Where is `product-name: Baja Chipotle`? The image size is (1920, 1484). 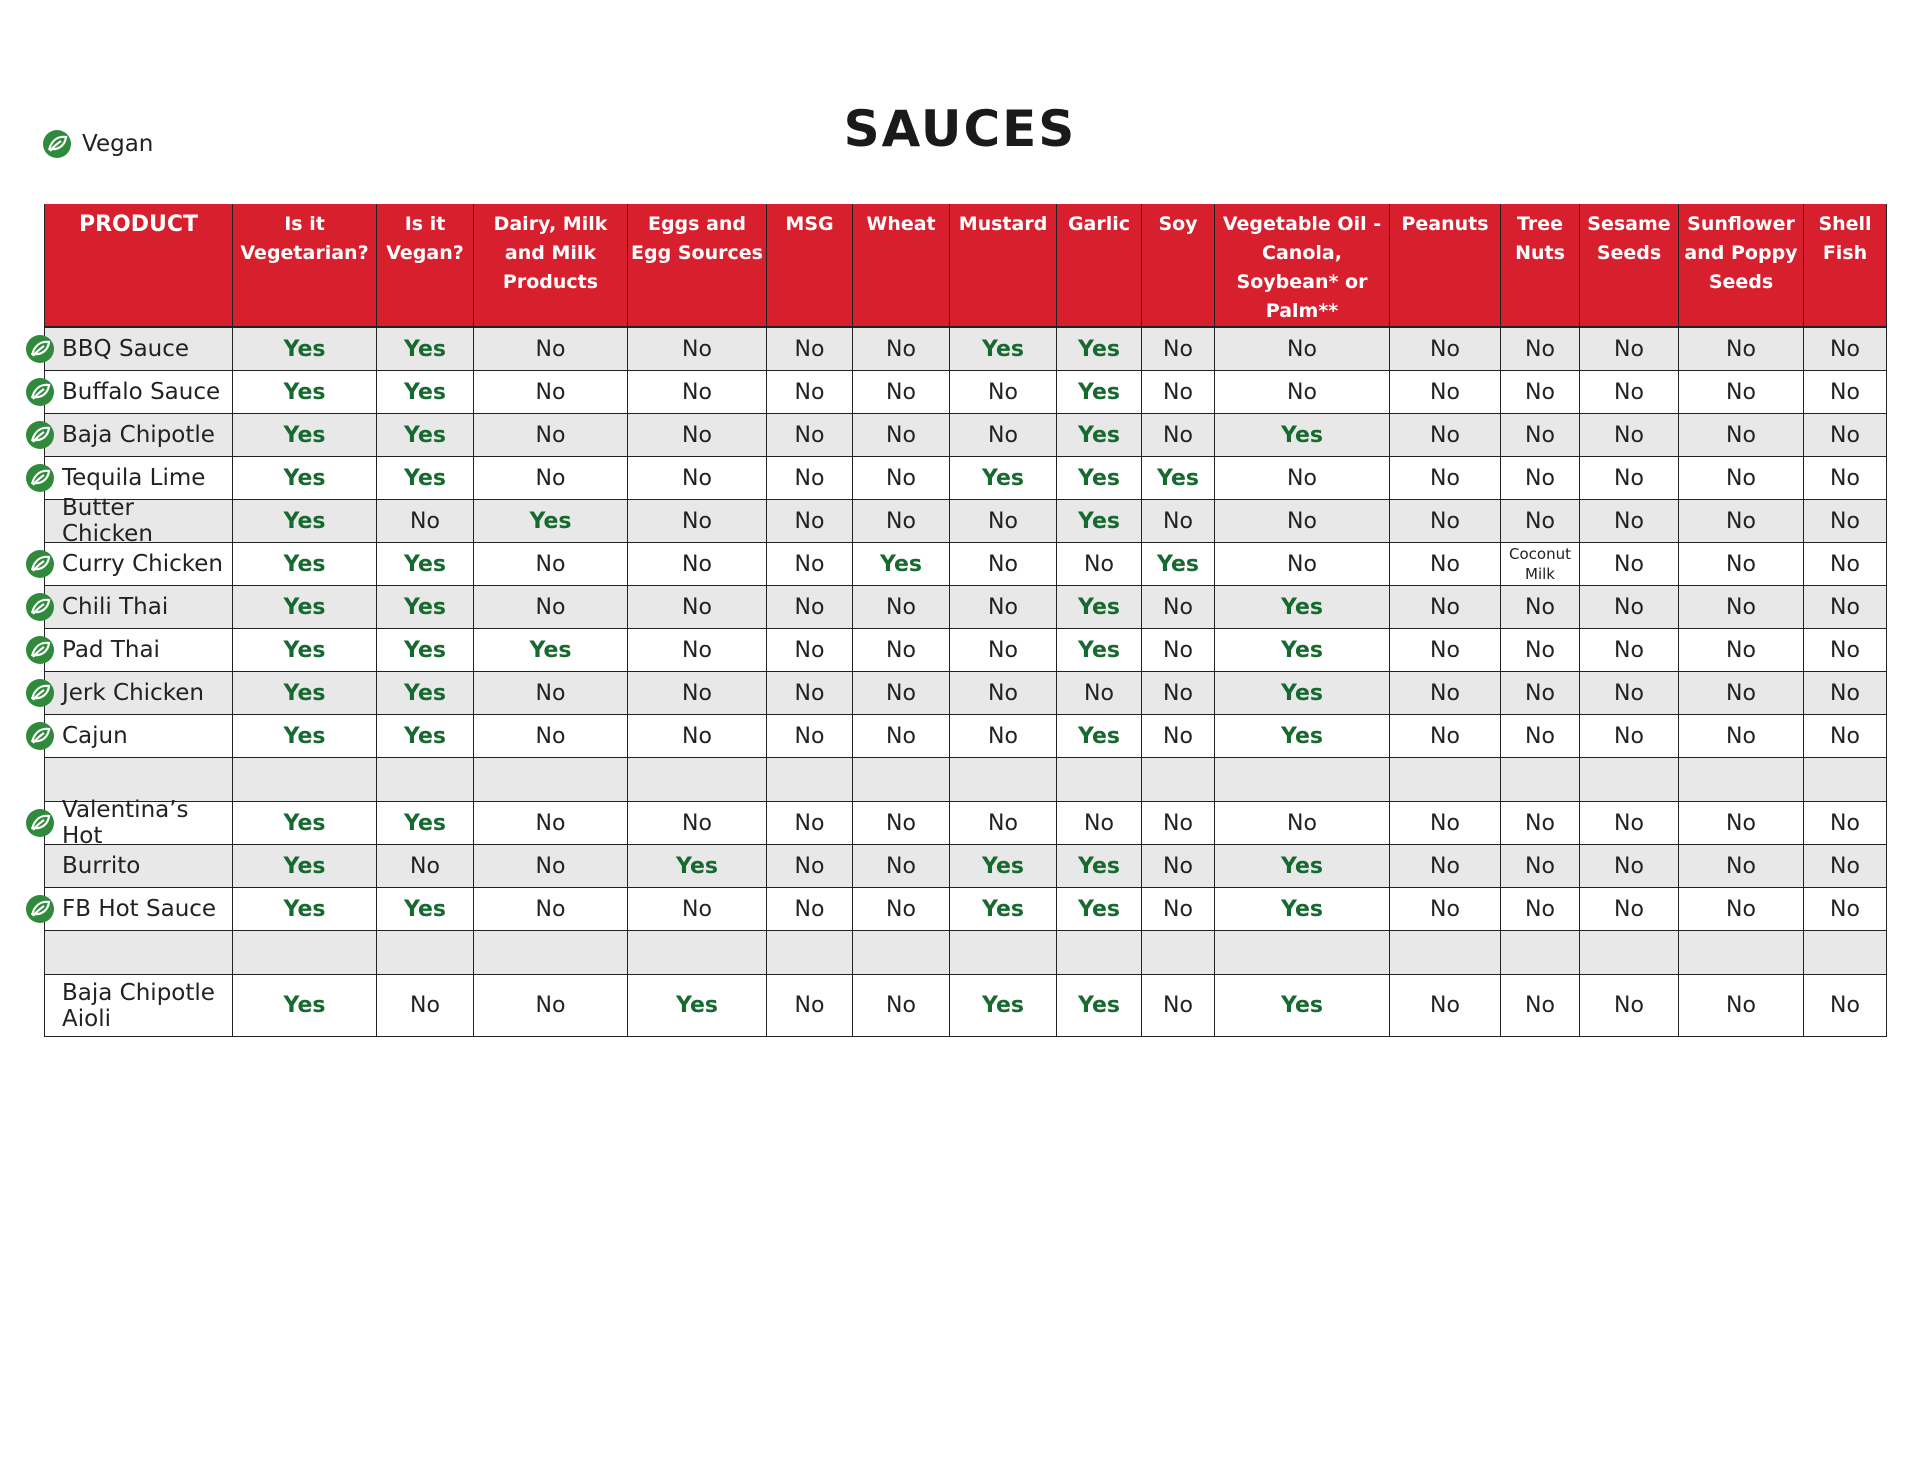
product-name: Baja Chipotle is located at coordinates (138, 435).